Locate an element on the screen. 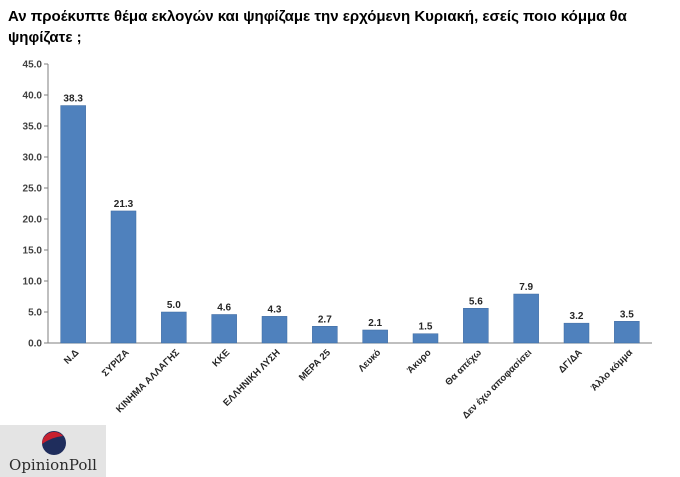 This screenshot has height=477, width=680. bar-value-label: 4.6 is located at coordinates (224, 307).